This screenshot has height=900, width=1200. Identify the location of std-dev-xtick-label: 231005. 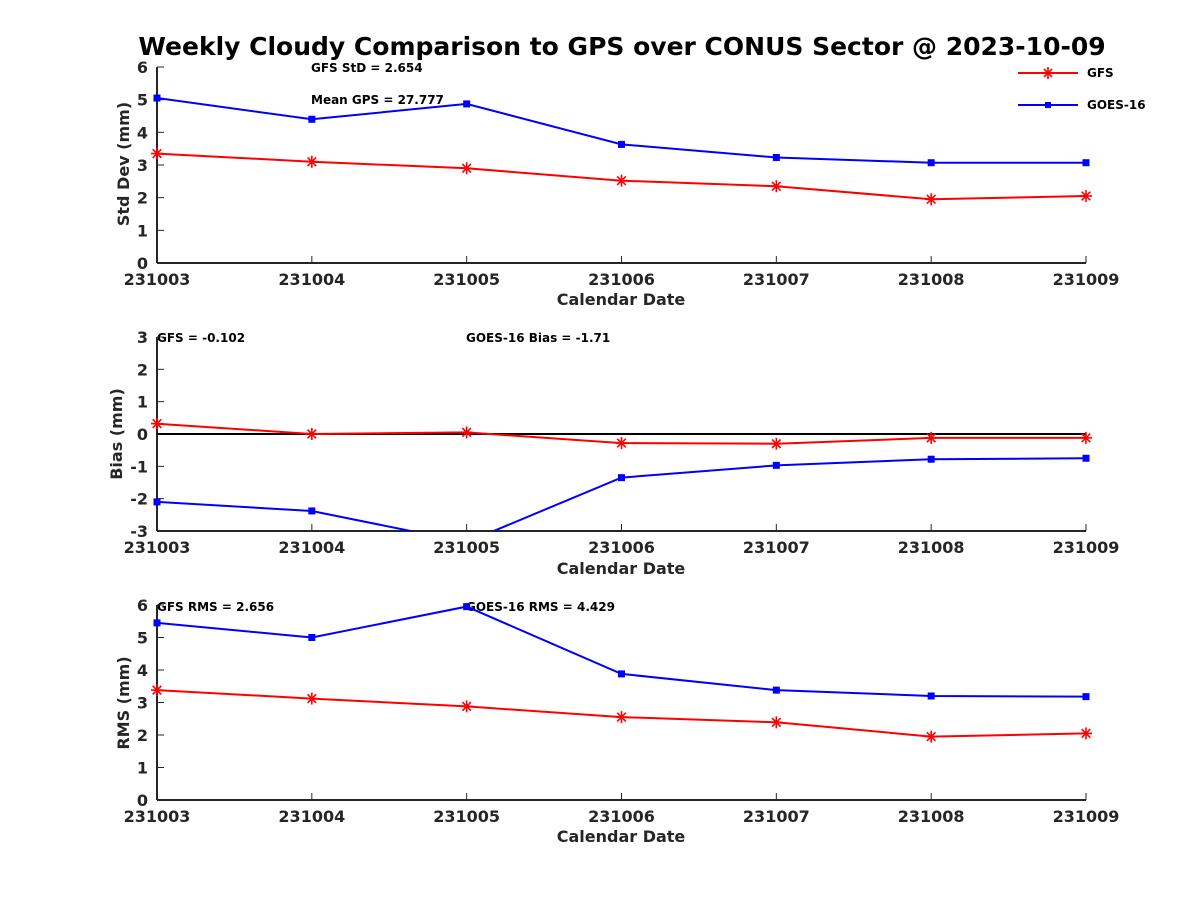
(466, 279).